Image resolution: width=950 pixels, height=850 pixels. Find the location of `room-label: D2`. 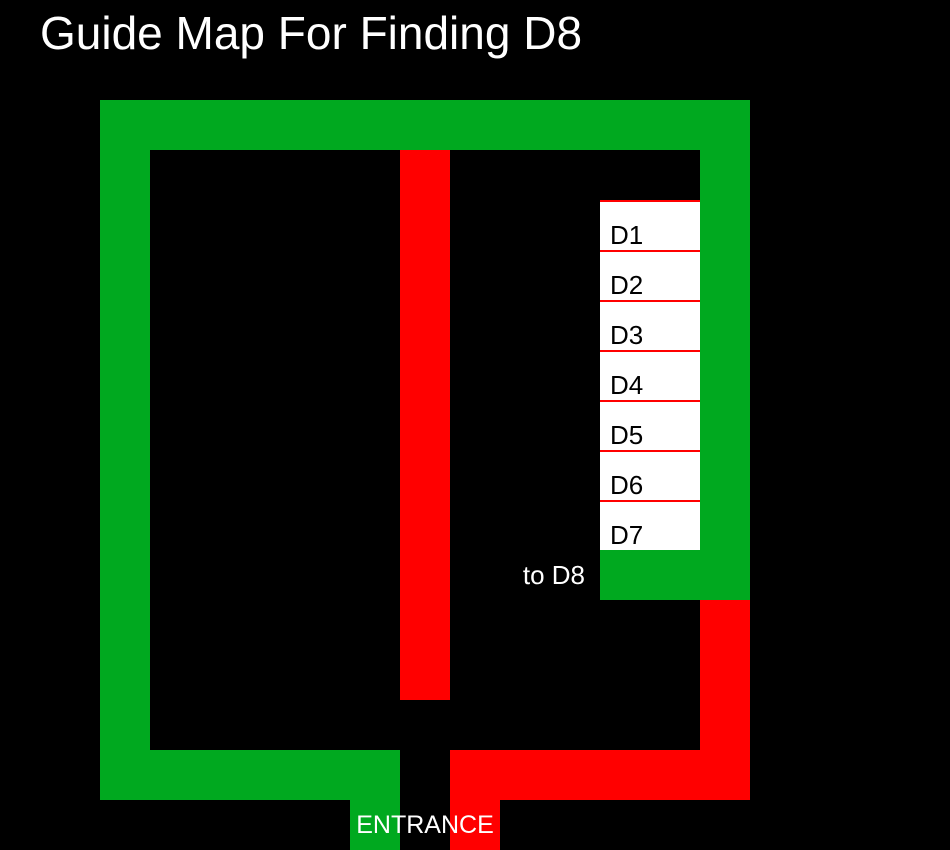

room-label: D2 is located at coordinates (627, 285).